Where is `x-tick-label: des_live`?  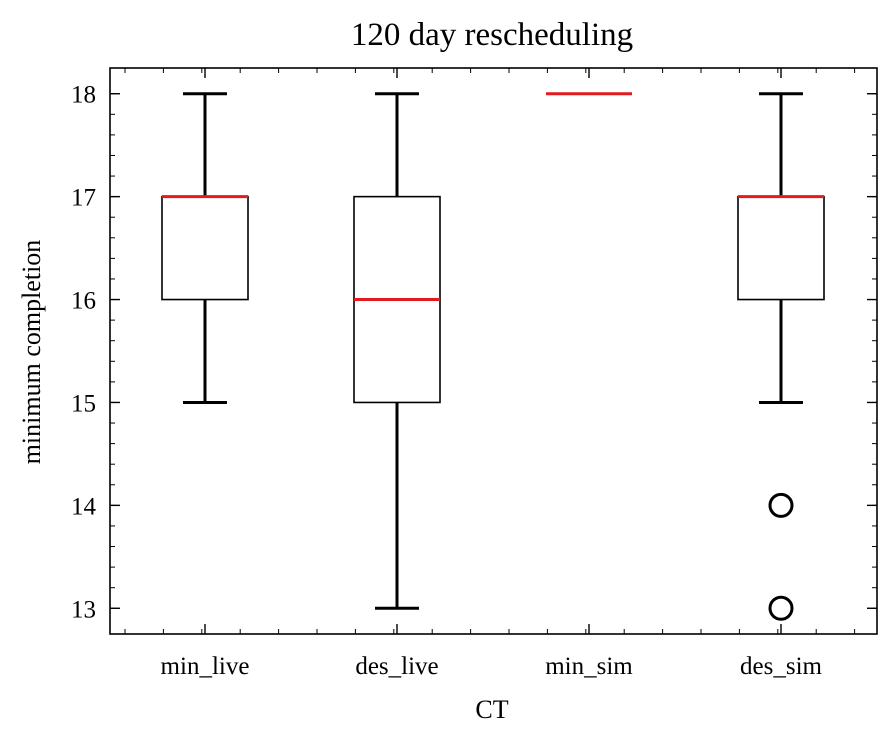 x-tick-label: des_live is located at coordinates (396, 666).